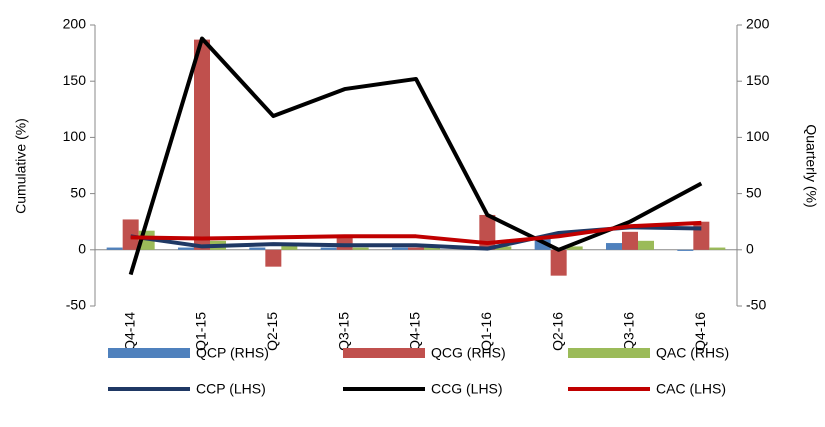 The width and height of the screenshot is (825, 427). I want to click on y-tick-label: 50, so click(78, 192).